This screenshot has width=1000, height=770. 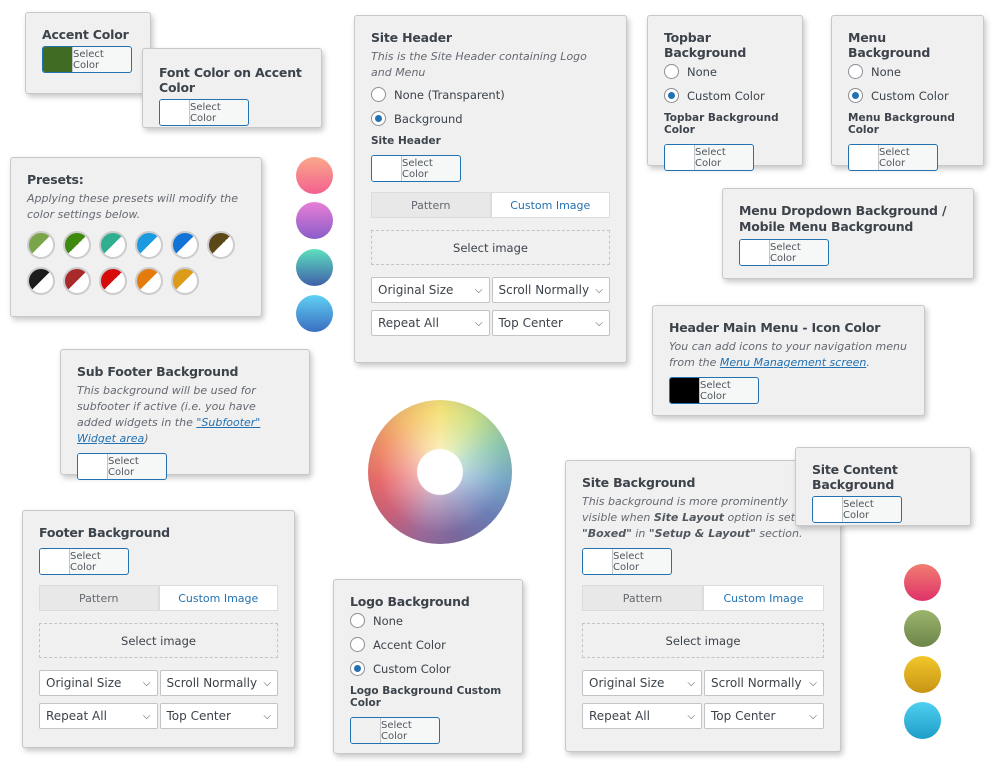 I want to click on menu-color-button: Select Color, so click(x=893, y=157).